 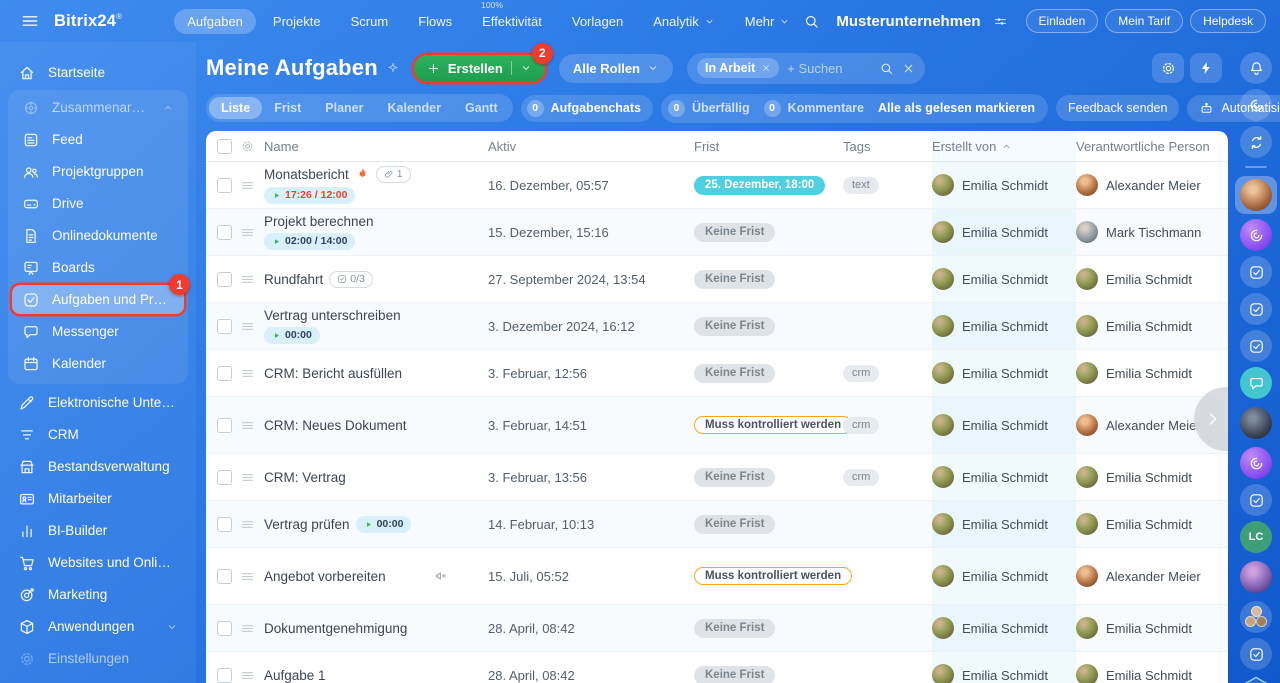 What do you see at coordinates (30, 21) in the screenshot?
I see `menu-icon` at bounding box center [30, 21].